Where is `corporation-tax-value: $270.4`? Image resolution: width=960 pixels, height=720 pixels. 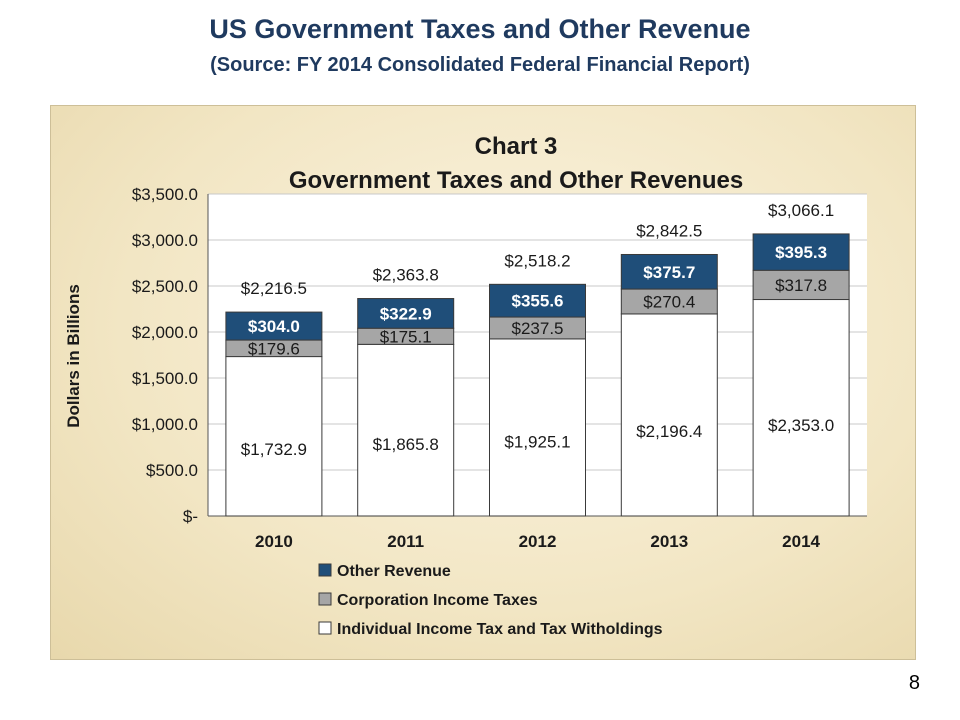
corporation-tax-value: $270.4 is located at coordinates (669, 301).